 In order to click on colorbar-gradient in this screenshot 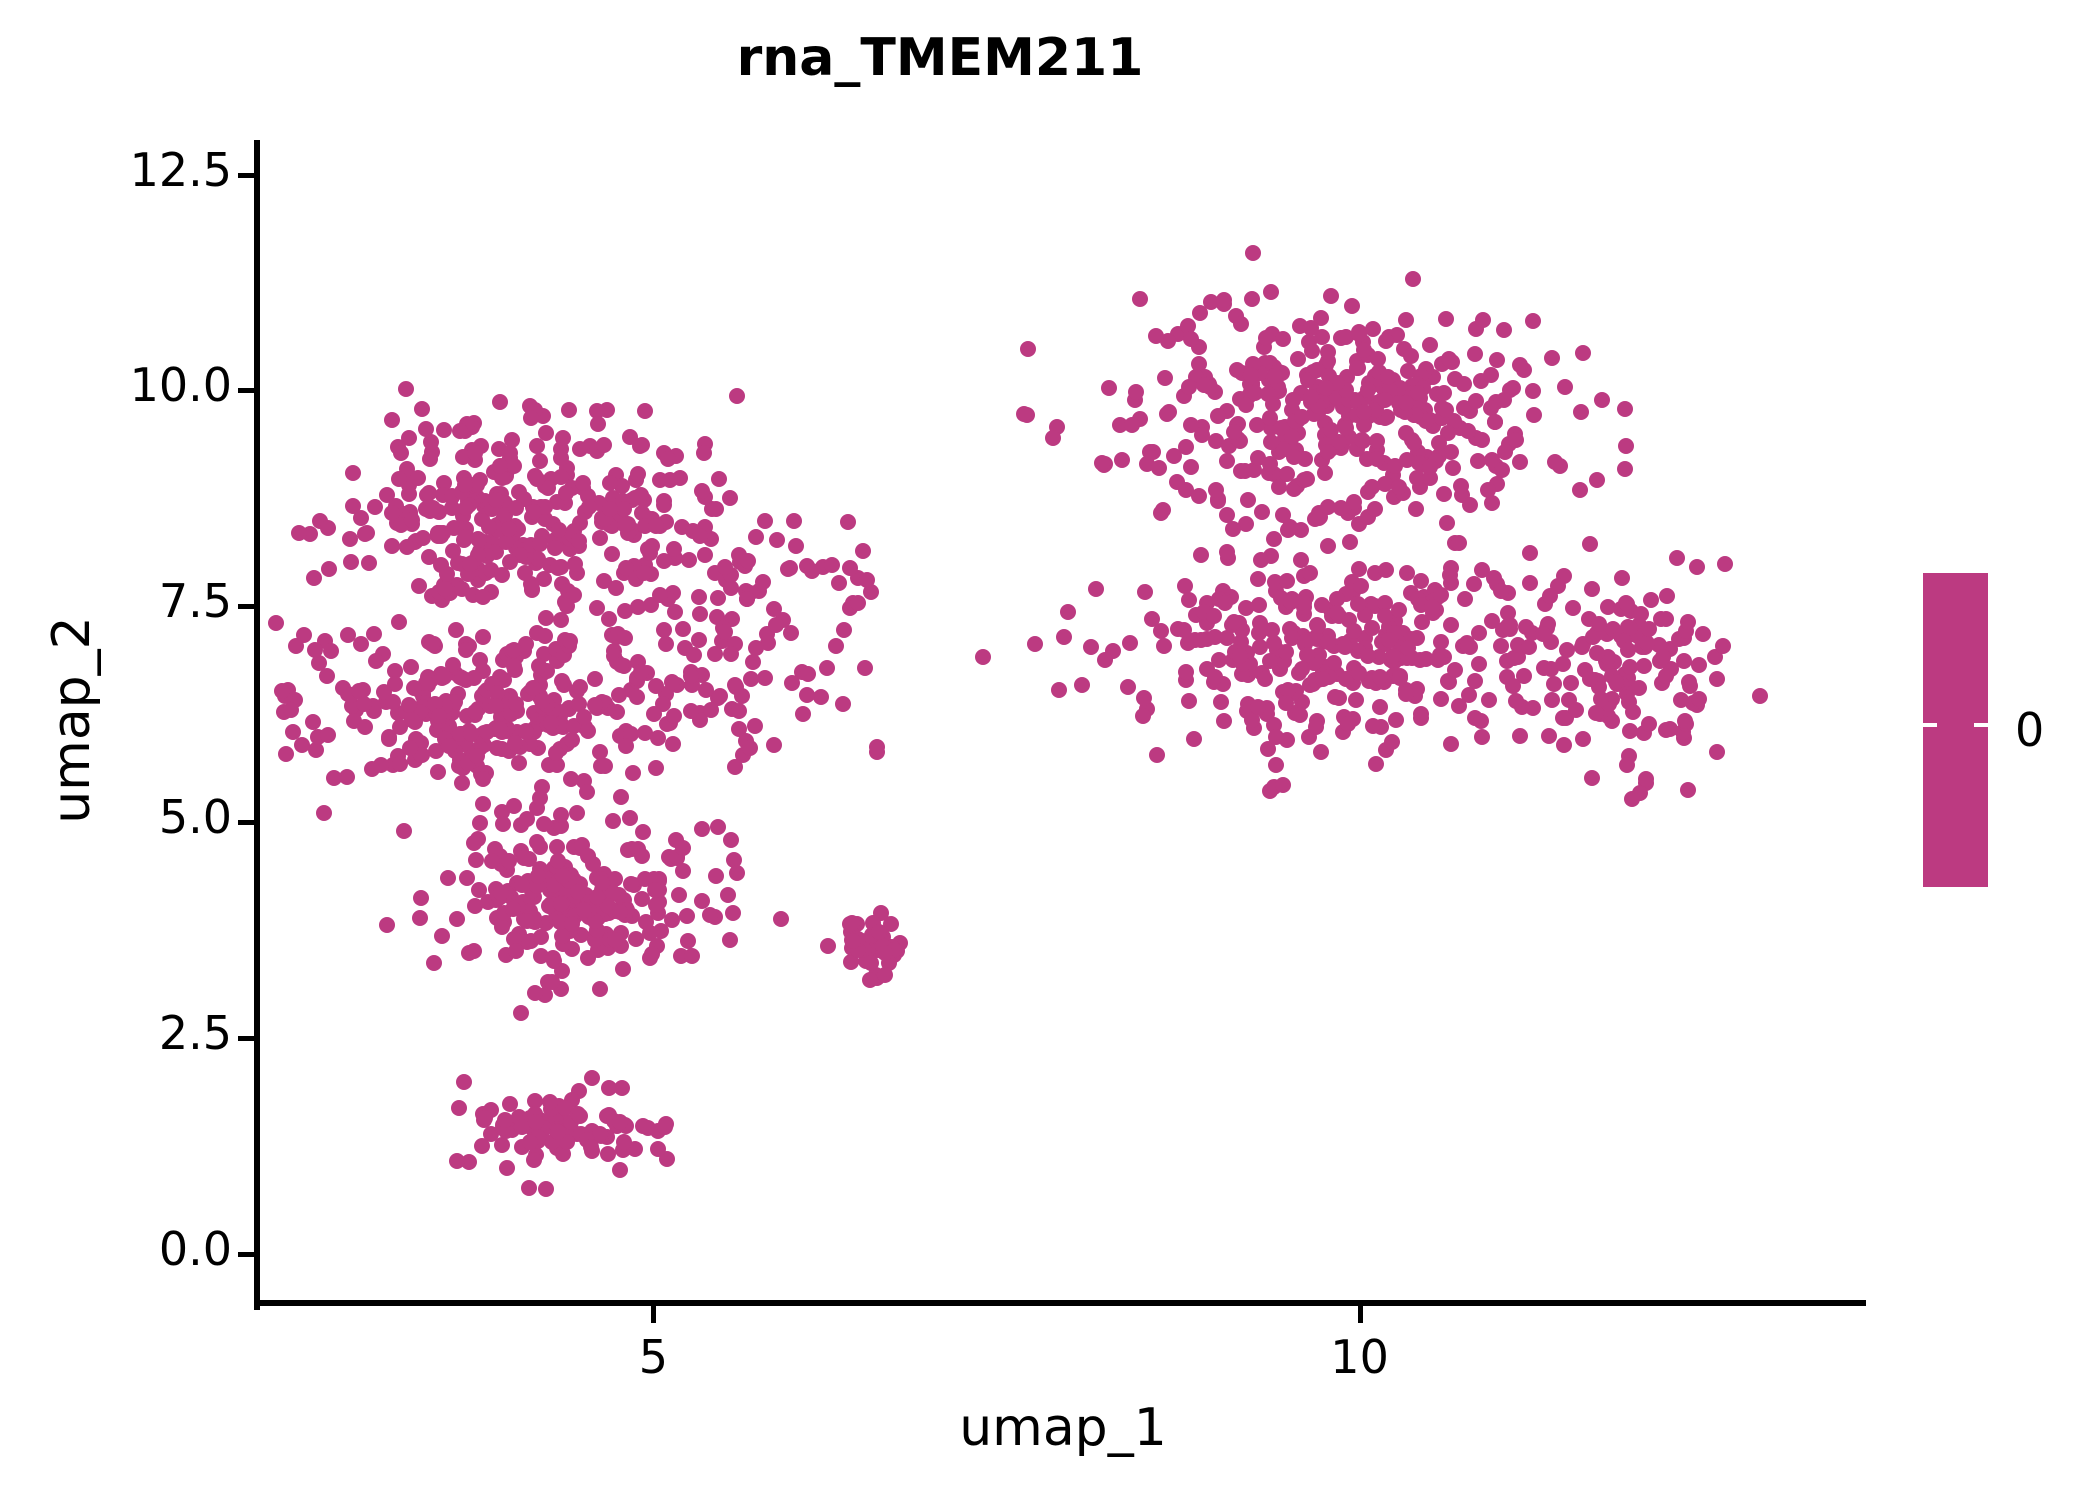, I will do `click(1955, 730)`.